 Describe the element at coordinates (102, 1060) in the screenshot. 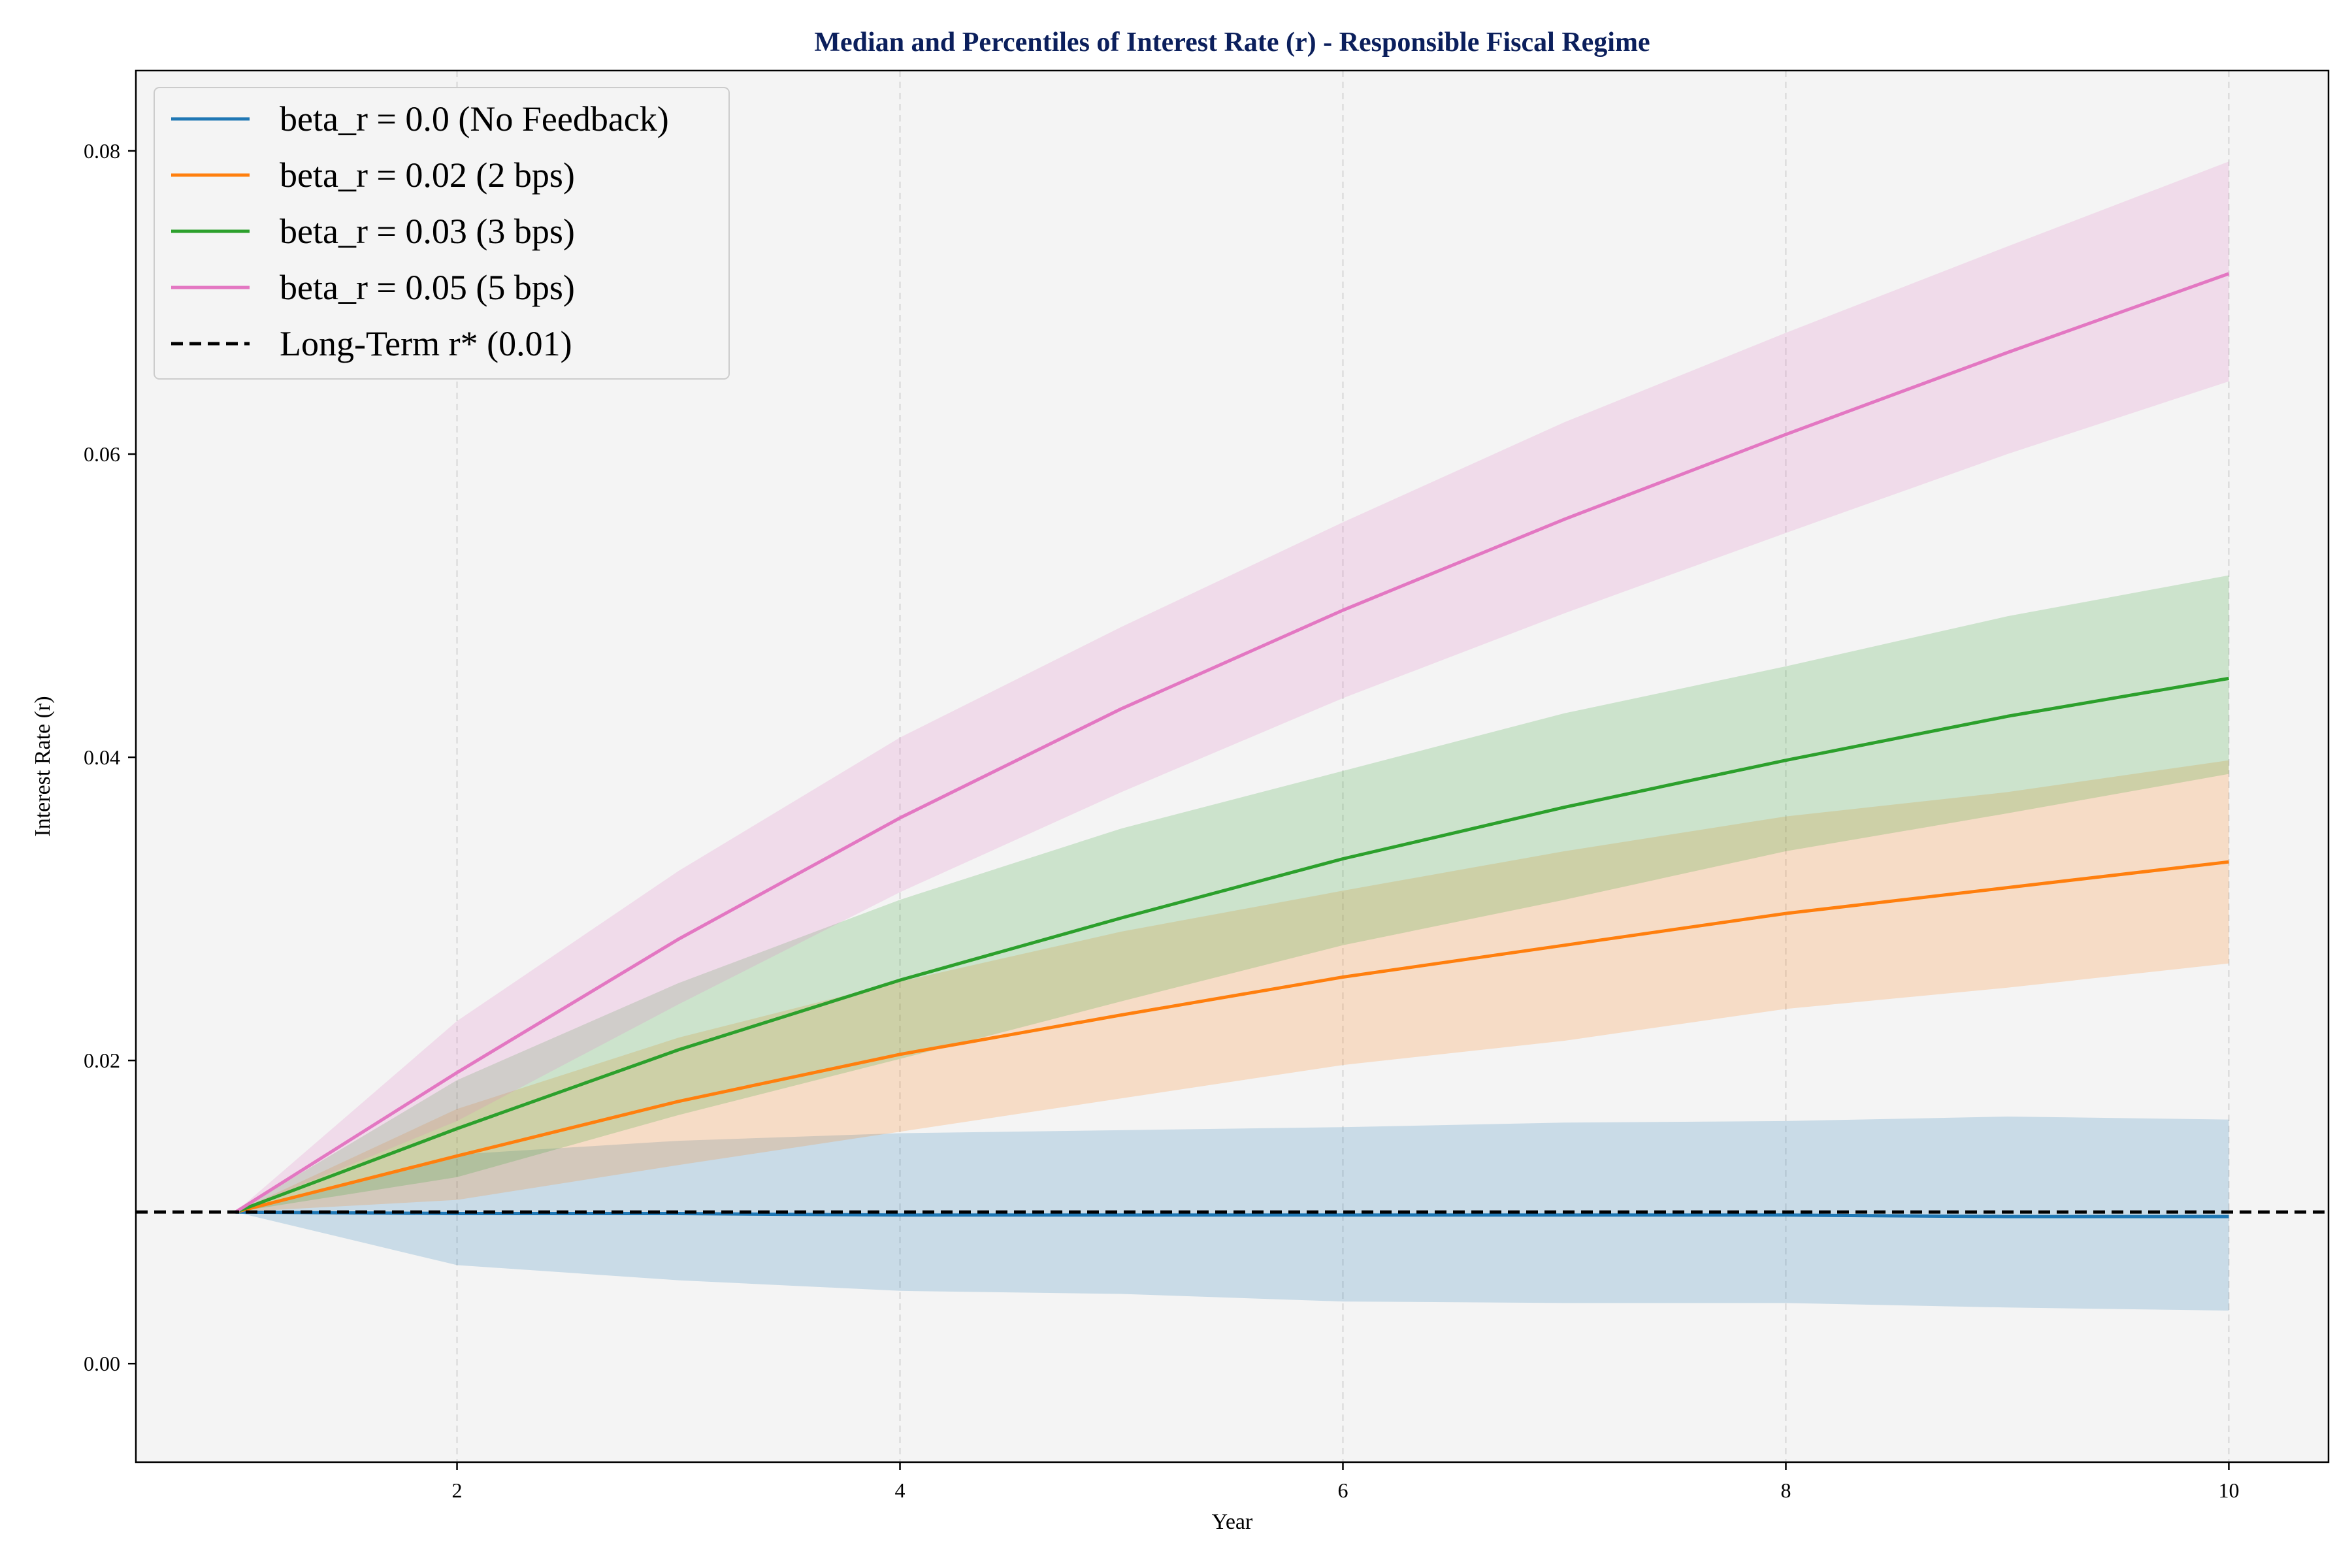

I see `y-tick-label-1: 0.02` at that location.